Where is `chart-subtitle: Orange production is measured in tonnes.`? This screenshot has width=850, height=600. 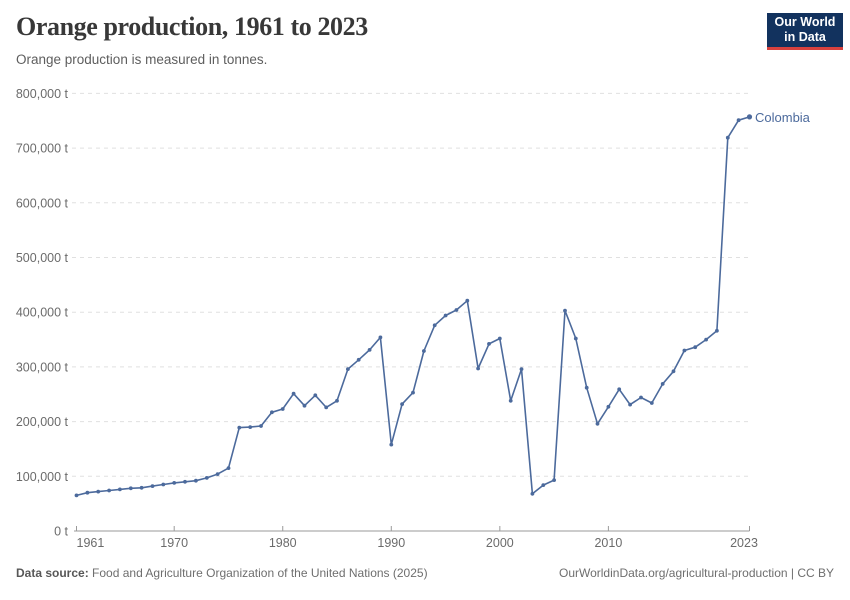
chart-subtitle: Orange production is measured in tonnes. is located at coordinates (142, 59).